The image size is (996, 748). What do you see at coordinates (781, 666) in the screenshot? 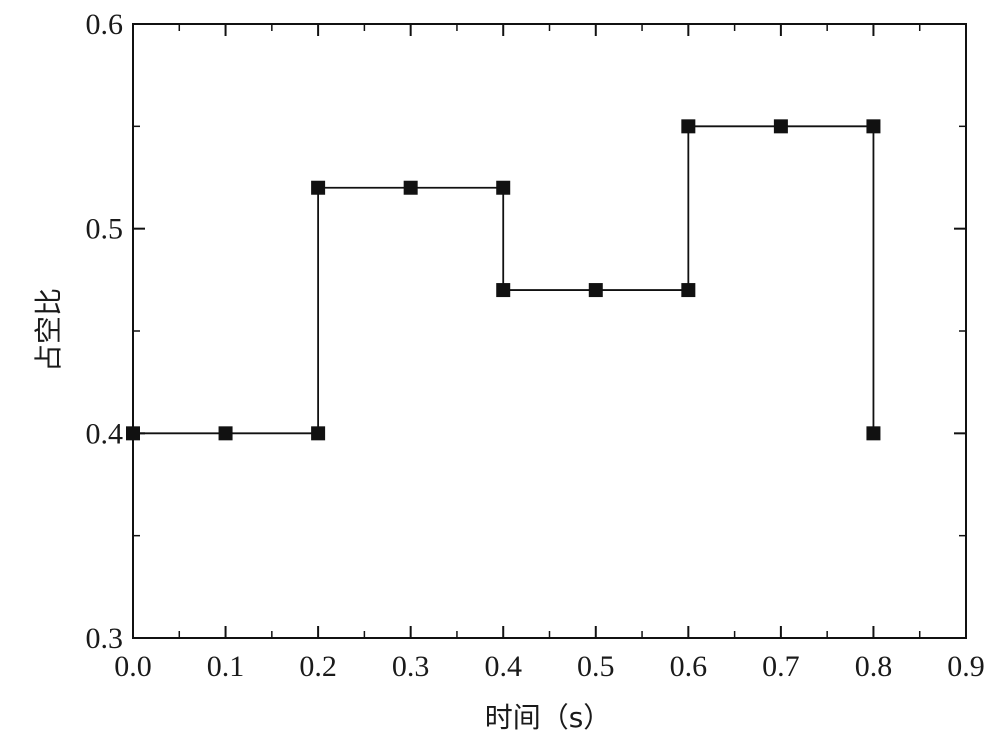
I see `x-tick-label: 0.7` at bounding box center [781, 666].